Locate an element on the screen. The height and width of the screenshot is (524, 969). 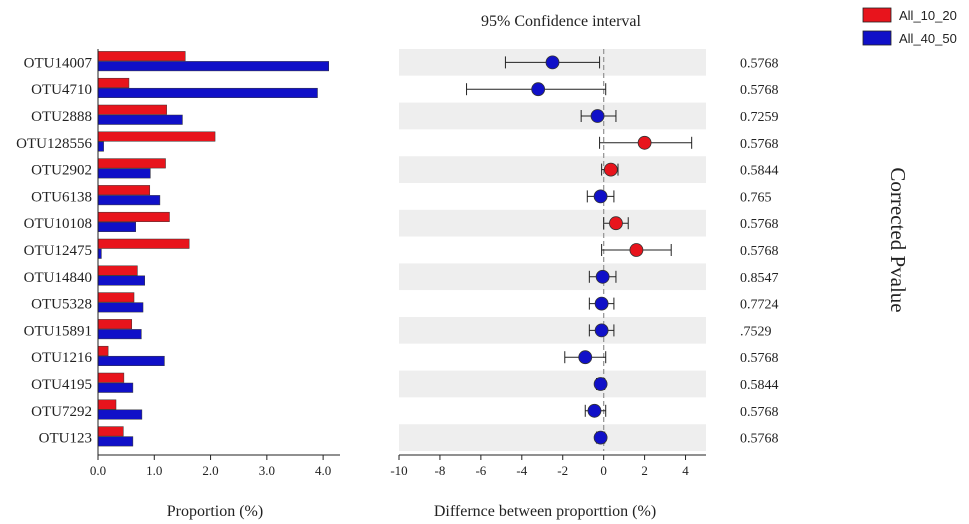
pvalue-text: 0.5844 is located at coordinates (759, 171).